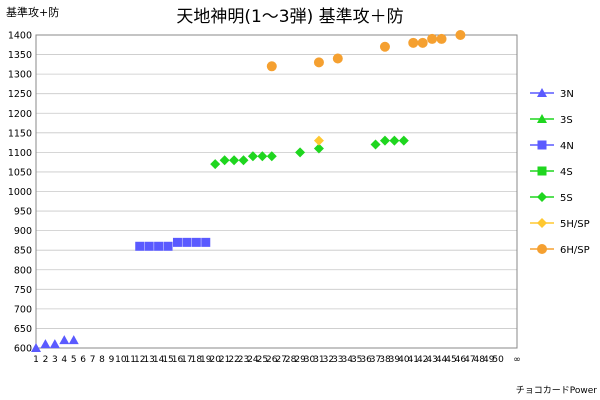 The image size is (600, 400). Describe the element at coordinates (431, 360) in the screenshot. I see `x-tick-label: 43` at that location.